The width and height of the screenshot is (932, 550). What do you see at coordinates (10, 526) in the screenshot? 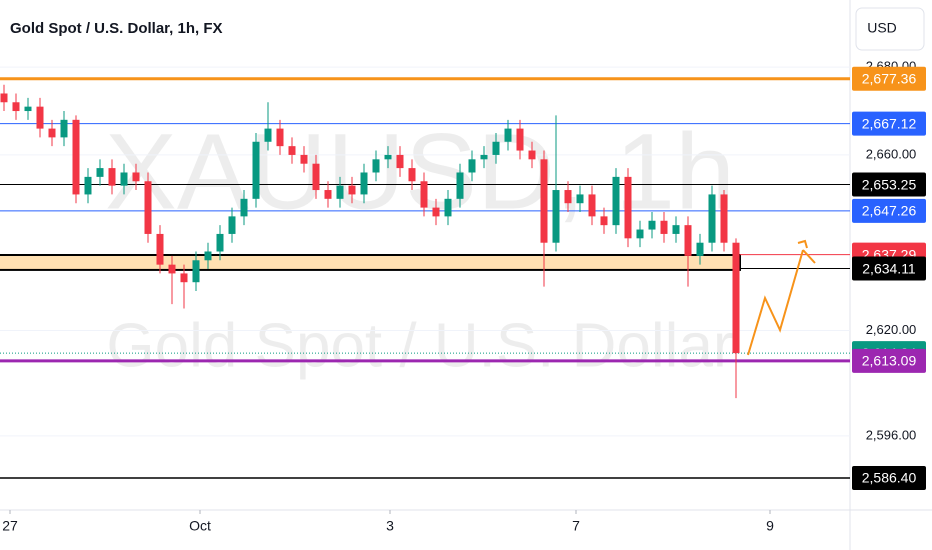
I see `x-tick-label: 27` at bounding box center [10, 526].